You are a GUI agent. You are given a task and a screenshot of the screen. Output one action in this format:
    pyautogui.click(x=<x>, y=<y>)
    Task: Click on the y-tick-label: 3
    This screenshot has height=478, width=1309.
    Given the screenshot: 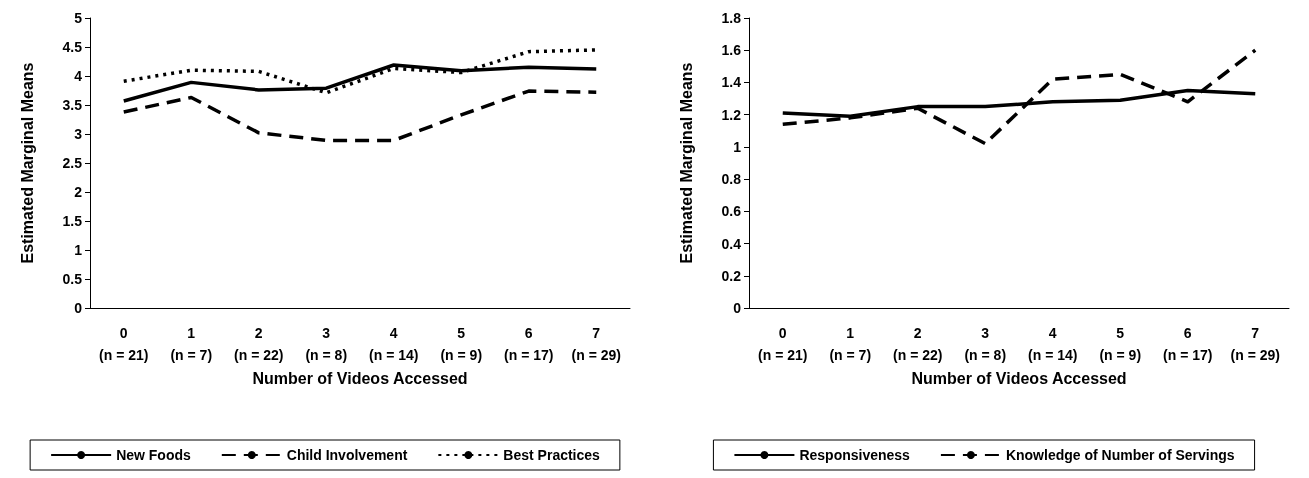 What is the action you would take?
    pyautogui.click(x=78, y=134)
    